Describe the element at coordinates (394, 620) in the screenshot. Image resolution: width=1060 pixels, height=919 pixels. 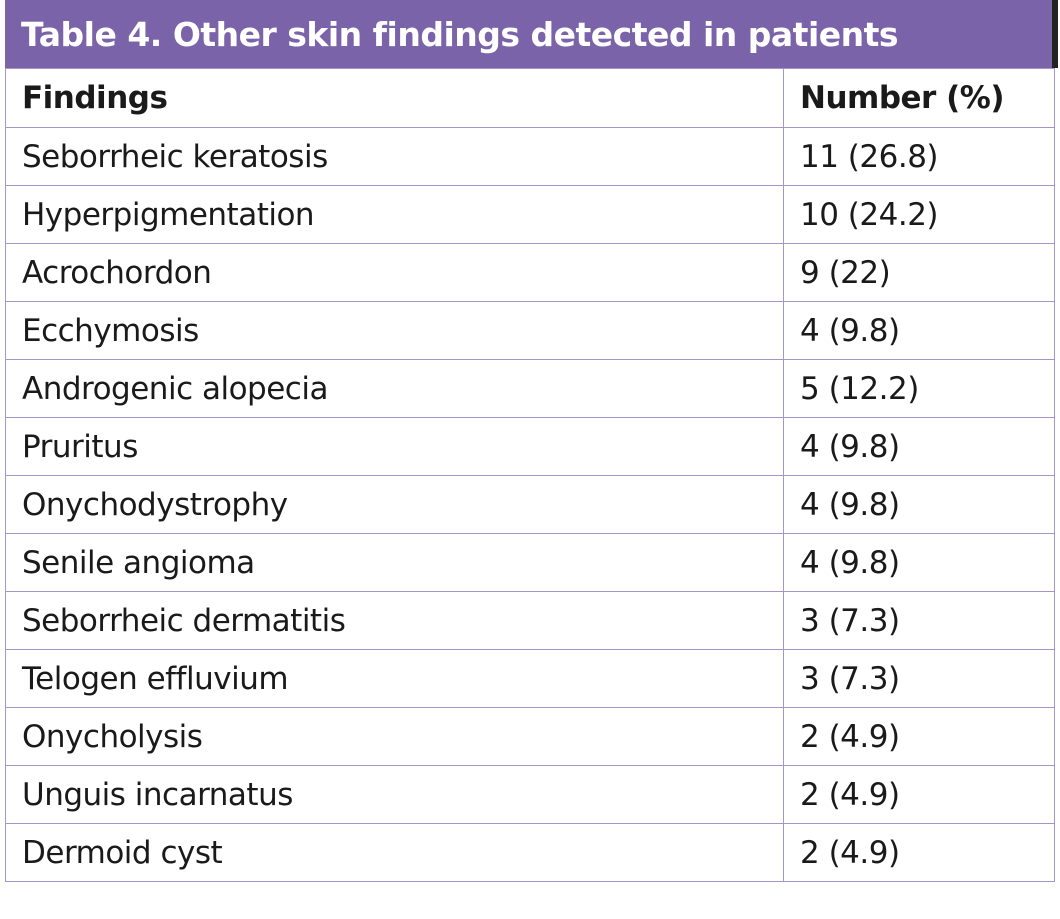
I see `finding-cell: Seborrheic dermatitis` at that location.